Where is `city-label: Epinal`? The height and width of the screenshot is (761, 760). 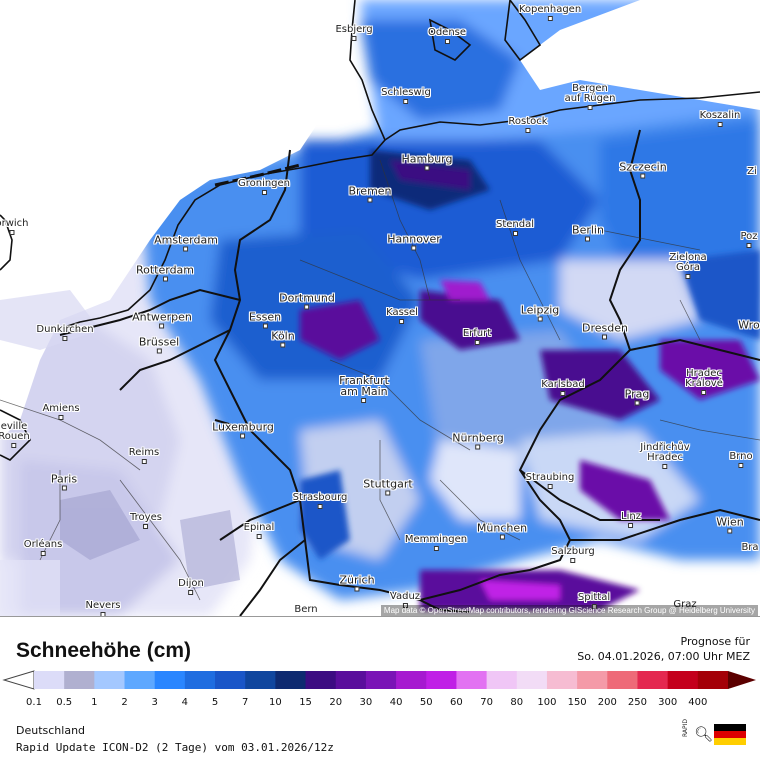 city-label: Epinal is located at coordinates (259, 531).